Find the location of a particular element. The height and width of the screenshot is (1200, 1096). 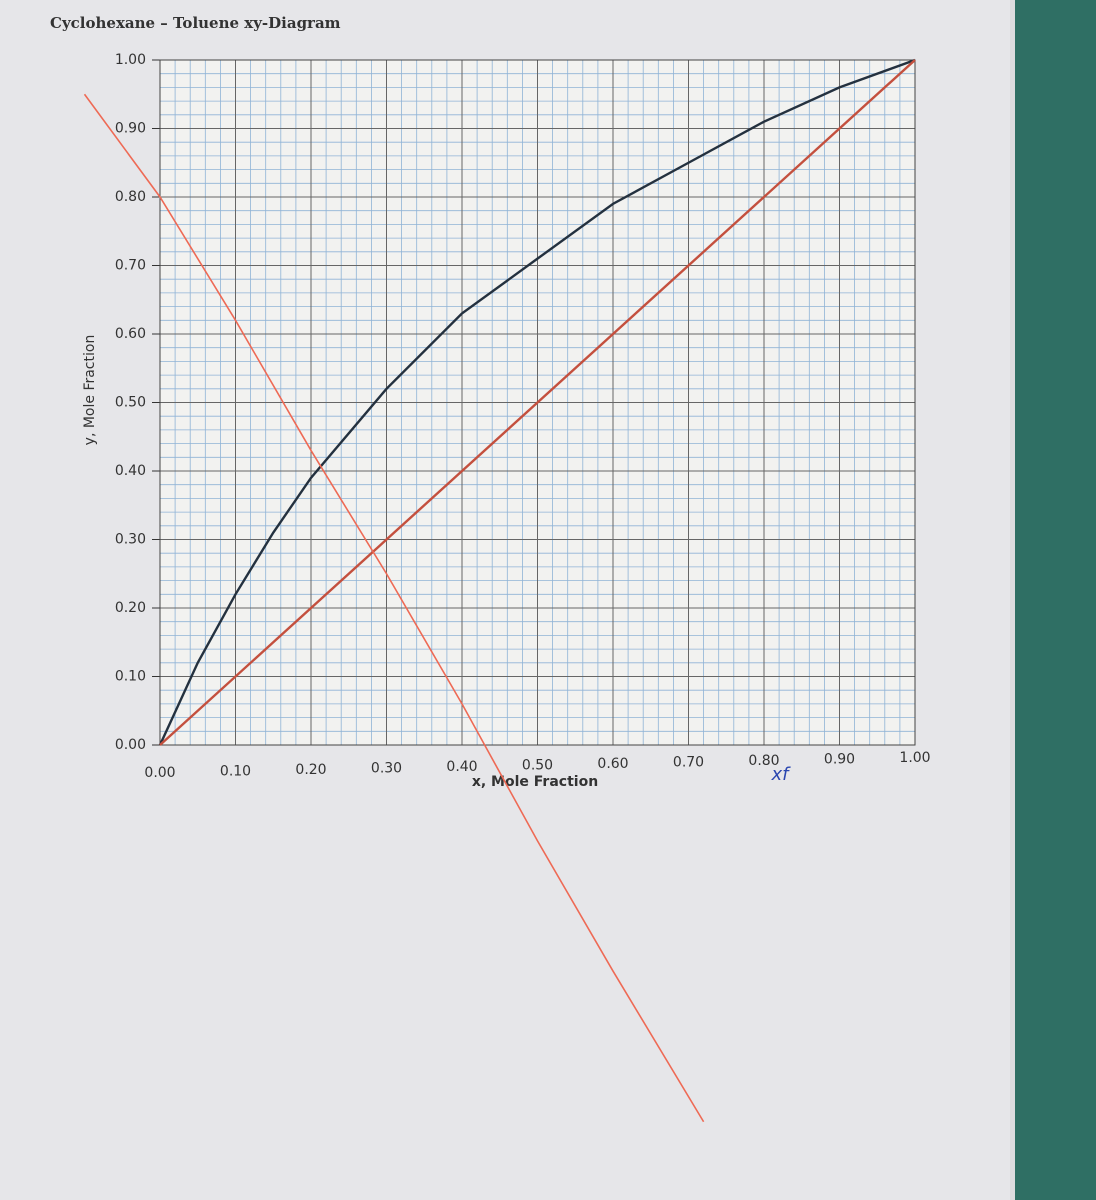

x-tick-label: 0.40 is located at coordinates (461, 767).